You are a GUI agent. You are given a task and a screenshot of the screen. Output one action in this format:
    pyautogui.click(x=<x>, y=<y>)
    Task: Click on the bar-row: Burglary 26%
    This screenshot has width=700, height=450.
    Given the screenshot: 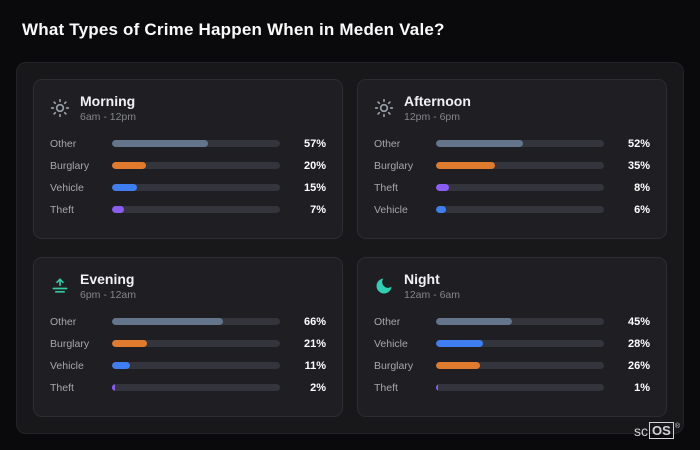 What is the action you would take?
    pyautogui.click(x=512, y=365)
    